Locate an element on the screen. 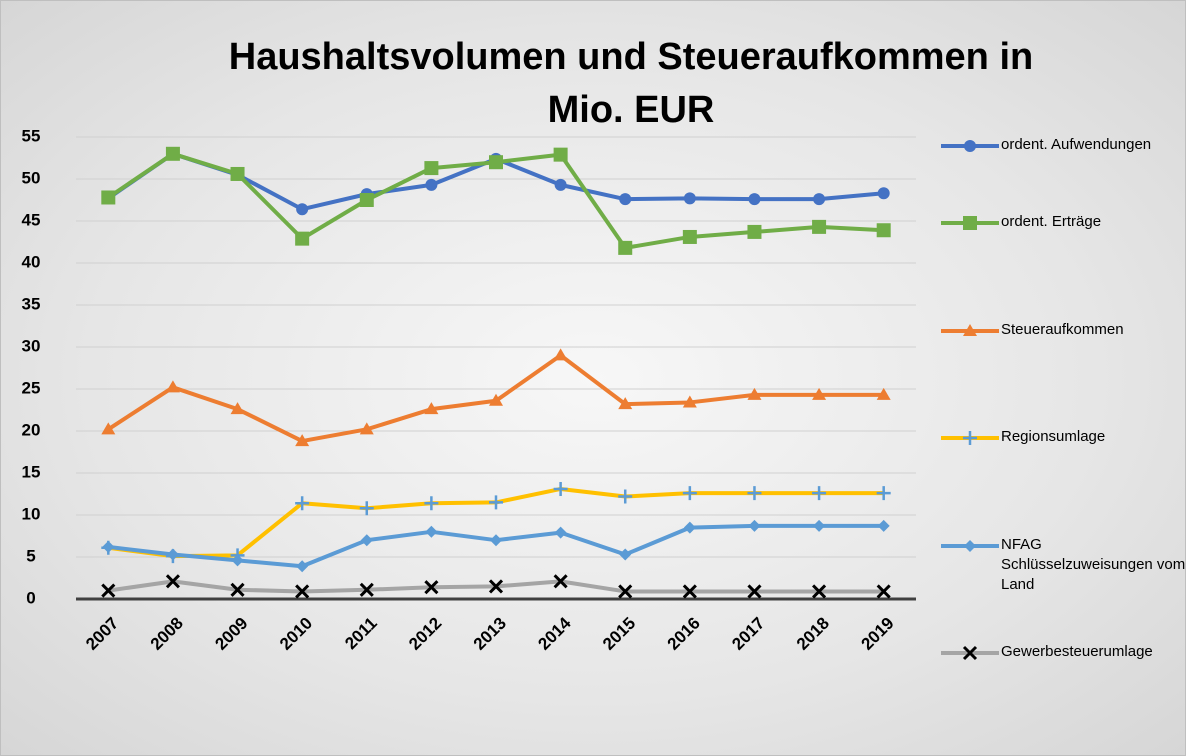 The image size is (1186, 756). legend-label: Steueraufkommen is located at coordinates (1062, 329).